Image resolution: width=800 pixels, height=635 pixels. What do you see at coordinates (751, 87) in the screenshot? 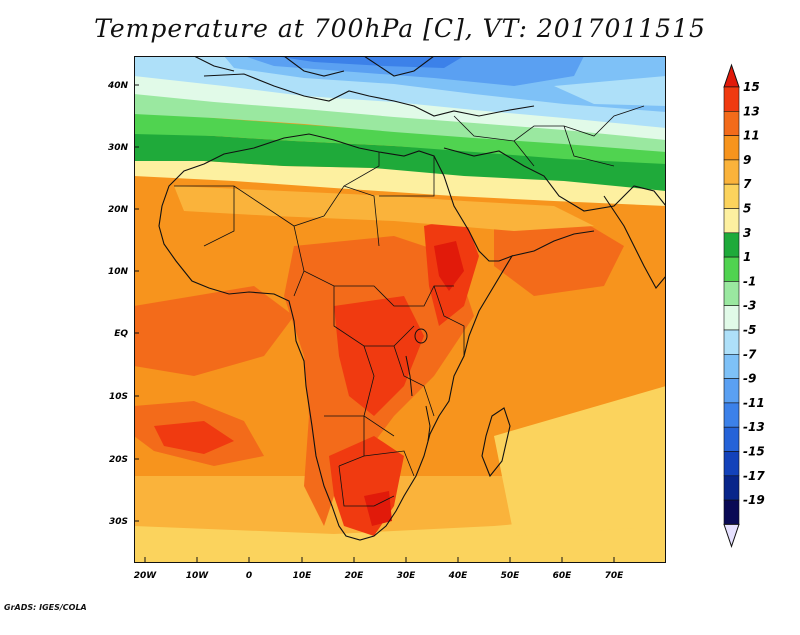
I see `colorbar-label: 15` at bounding box center [751, 87].